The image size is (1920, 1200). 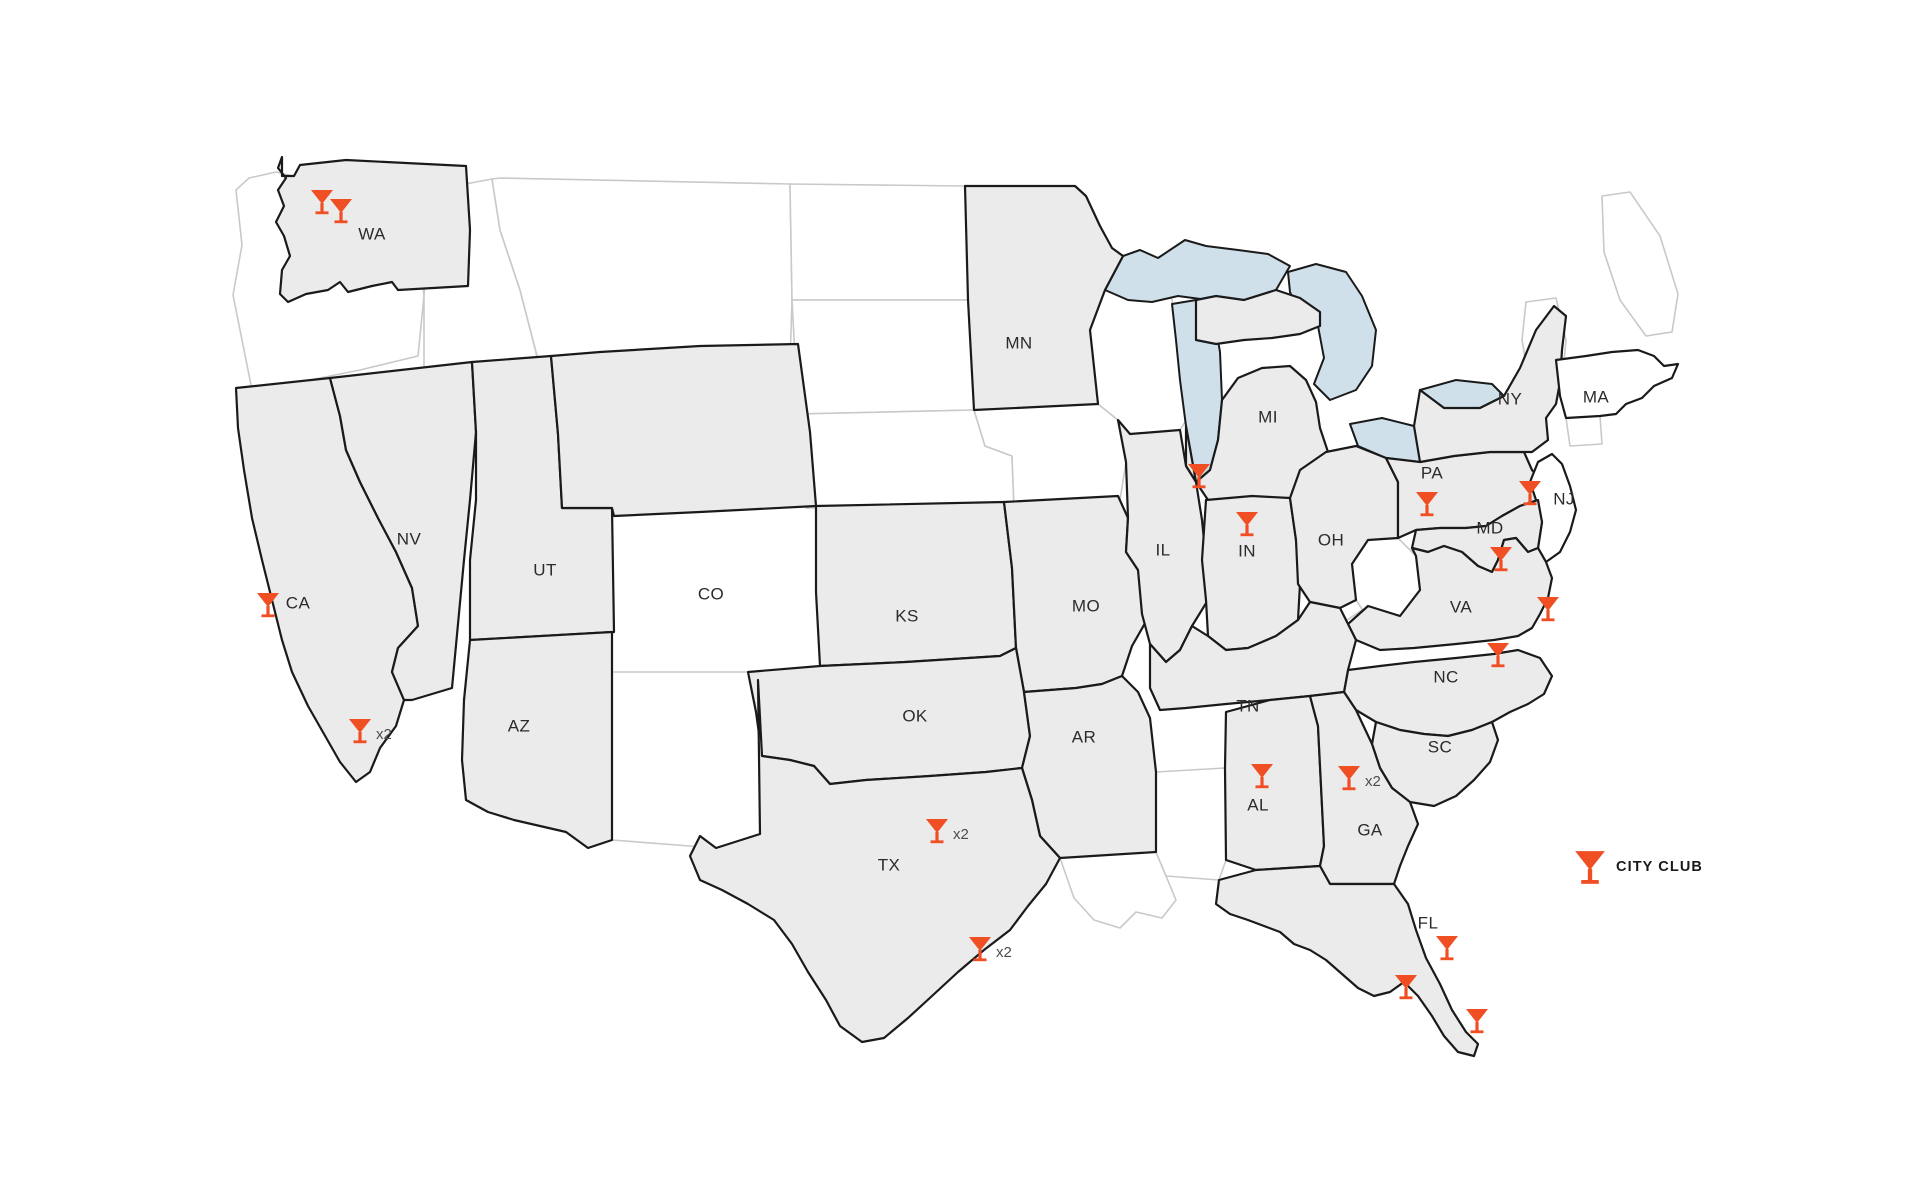 I want to click on state-shape-ks, so click(x=916, y=584).